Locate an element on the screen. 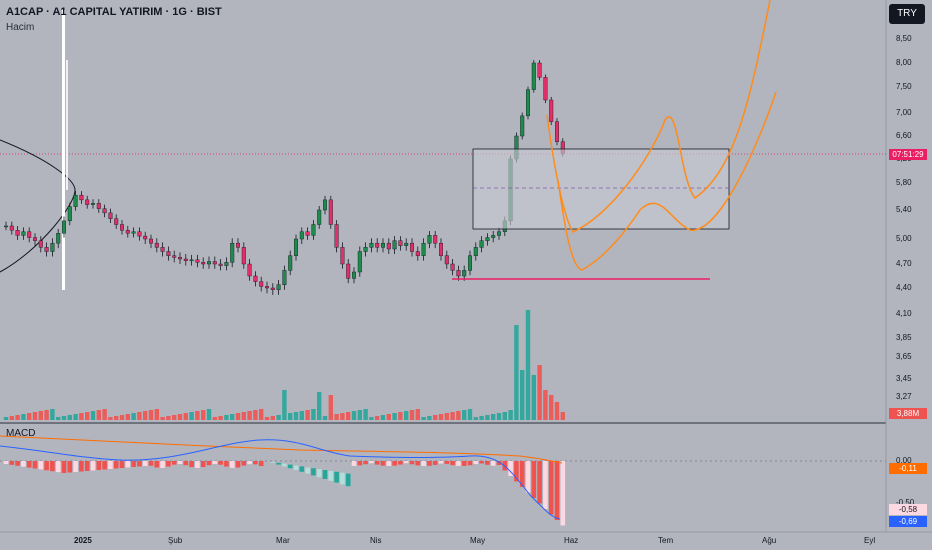  volume-profile-curve is located at coordinates (38, 206).